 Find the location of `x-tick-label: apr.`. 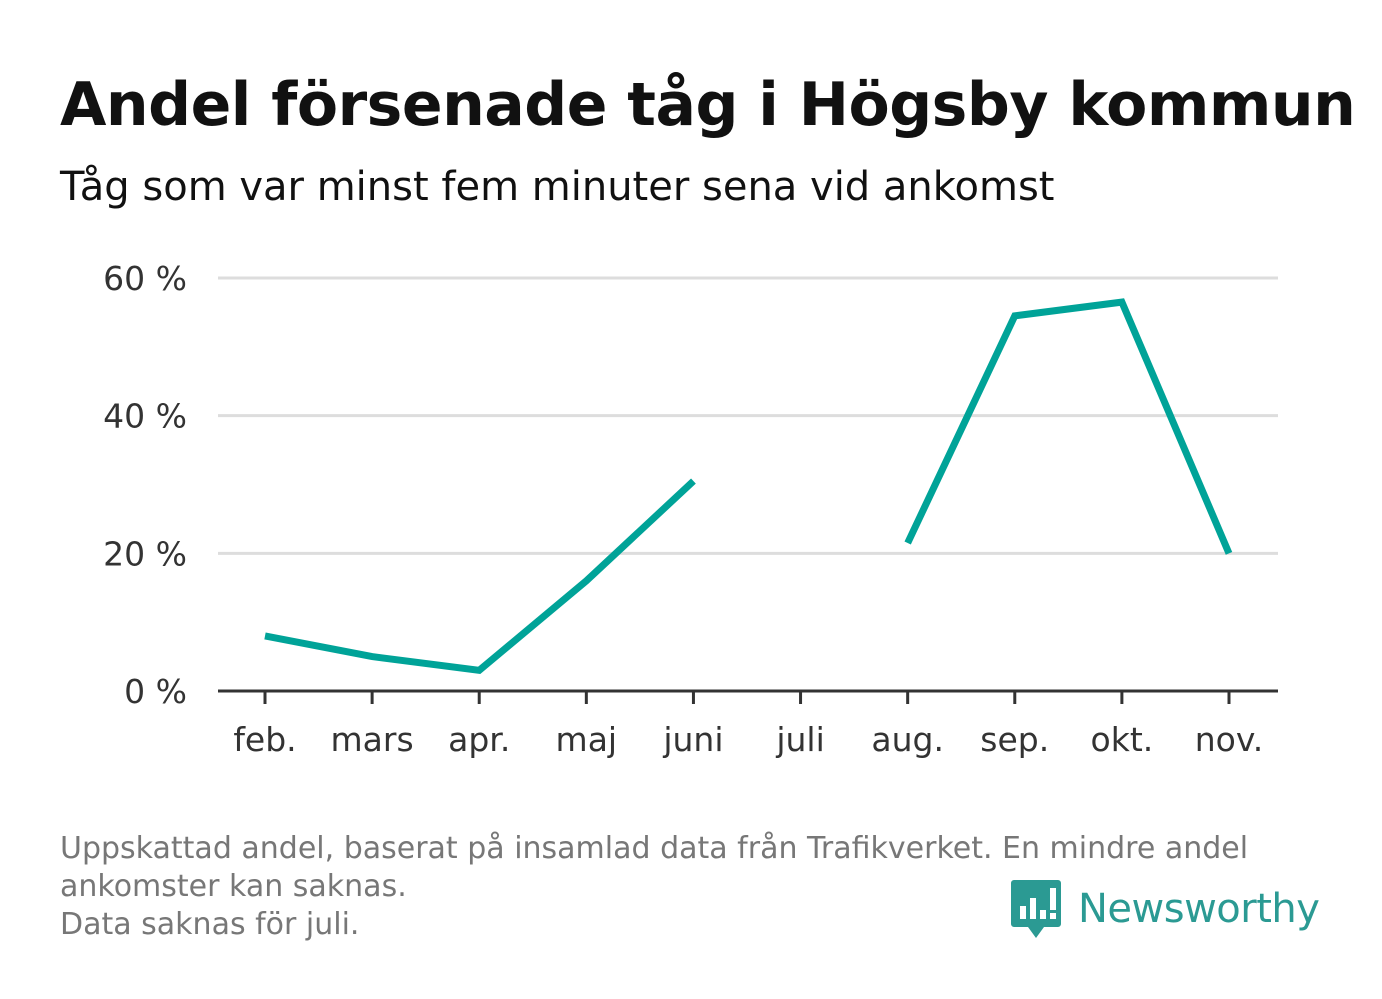

x-tick-label: apr. is located at coordinates (479, 739).